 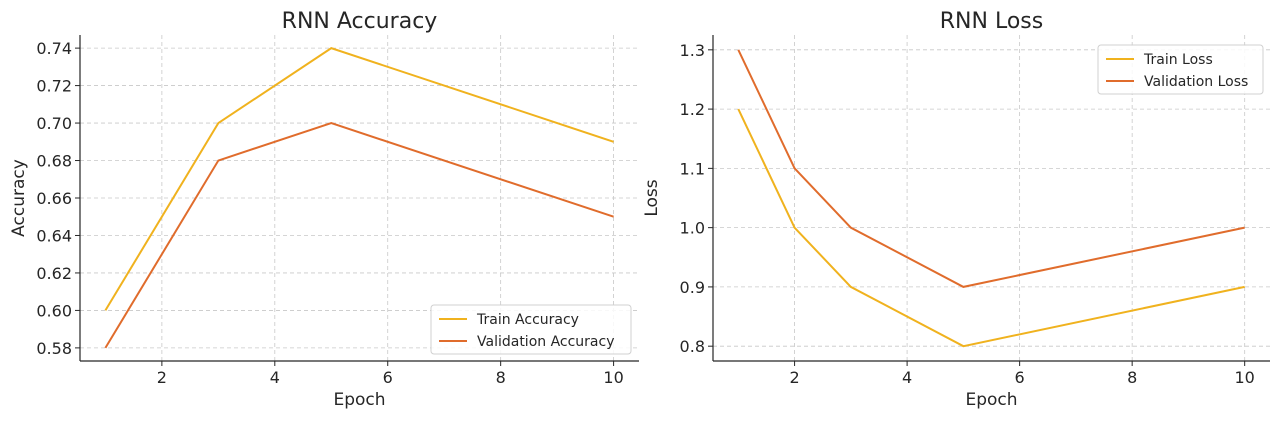 I want to click on chart-title: RNN Loss, so click(x=991, y=21).